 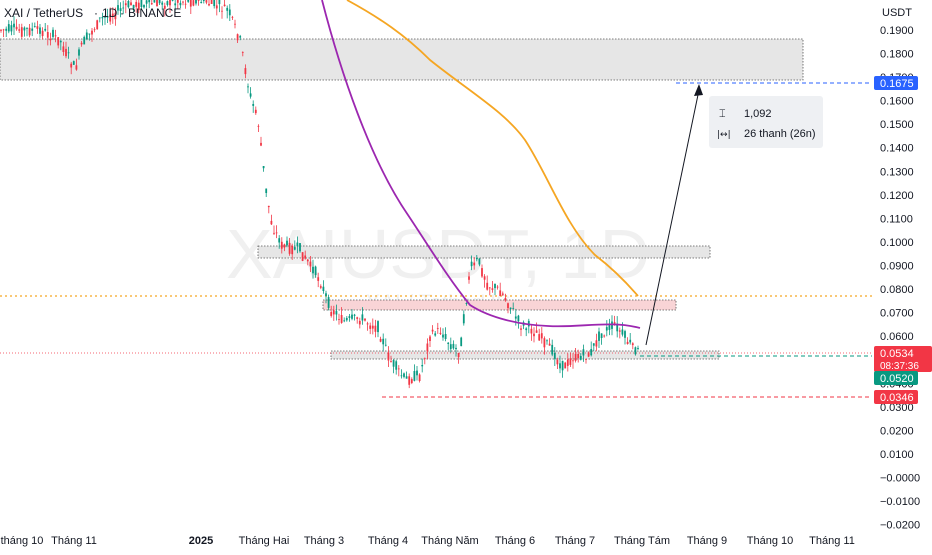 What do you see at coordinates (896, 378) in the screenshot?
I see `support-price-tag` at bounding box center [896, 378].